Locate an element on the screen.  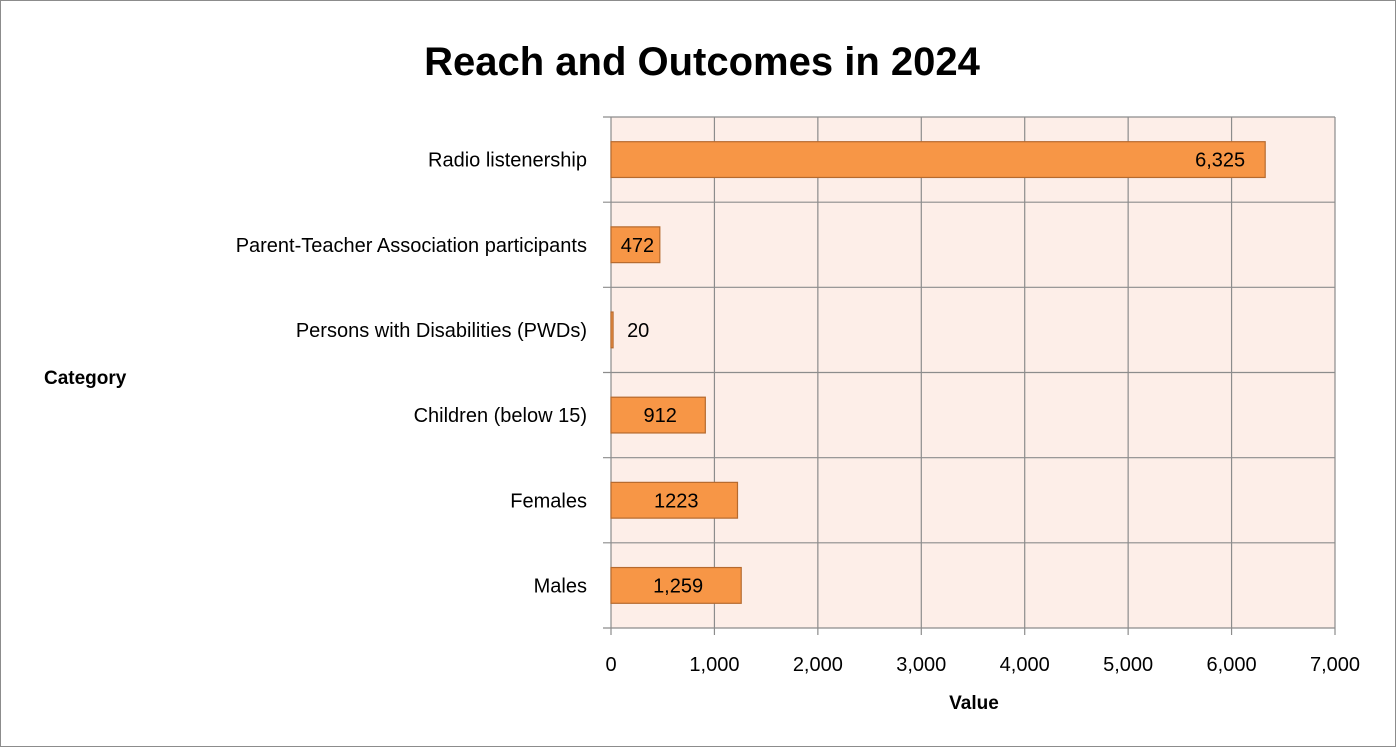
category-label-2: Persons with Disabilities (PWDs) is located at coordinates (441, 331).